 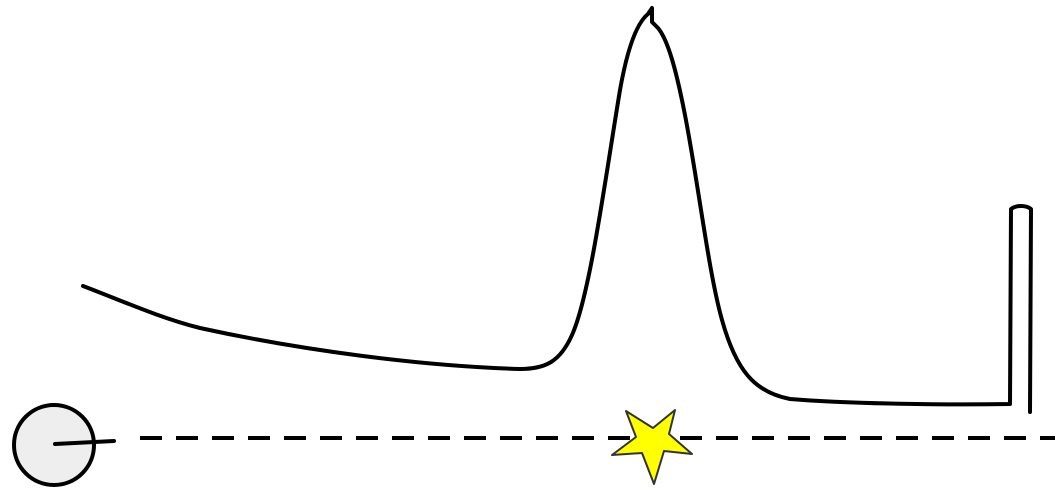 I want to click on star-icon, so click(x=652, y=447).